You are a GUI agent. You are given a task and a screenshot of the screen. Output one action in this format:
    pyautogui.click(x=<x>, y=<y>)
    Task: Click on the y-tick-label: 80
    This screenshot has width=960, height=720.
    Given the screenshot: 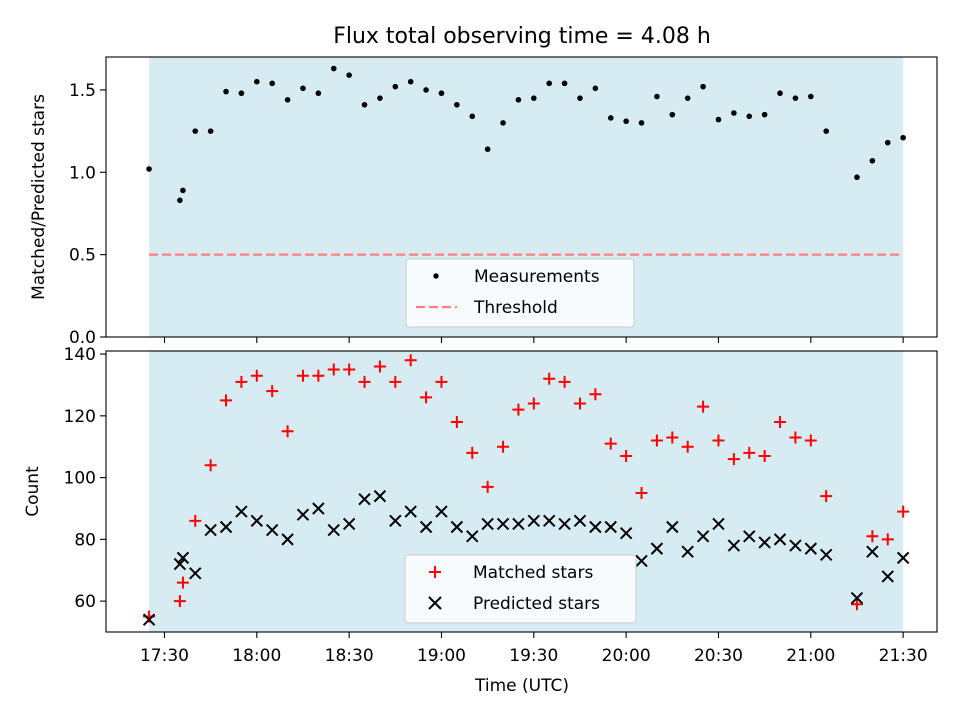 What is the action you would take?
    pyautogui.click(x=85, y=540)
    